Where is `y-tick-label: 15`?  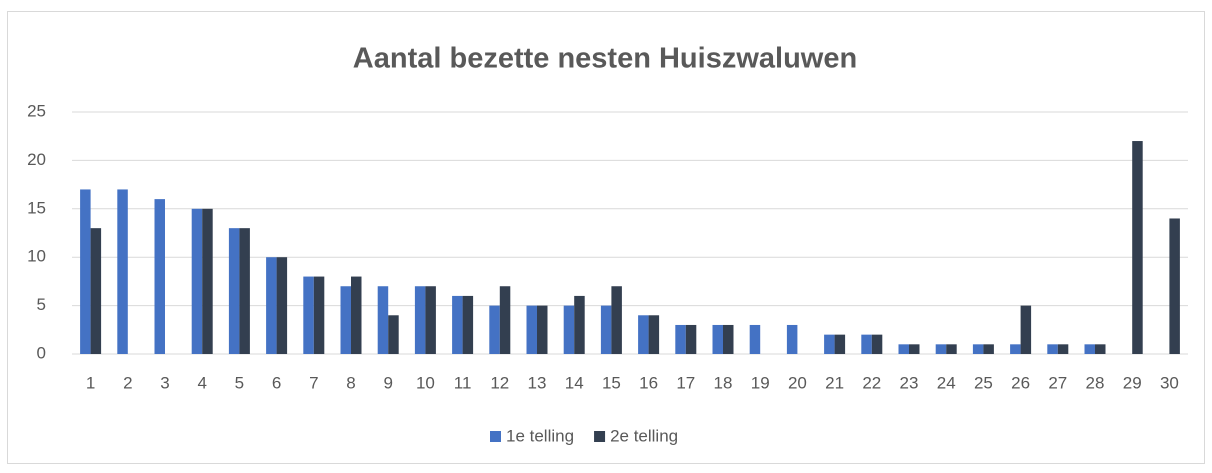 y-tick-label: 15 is located at coordinates (36, 207).